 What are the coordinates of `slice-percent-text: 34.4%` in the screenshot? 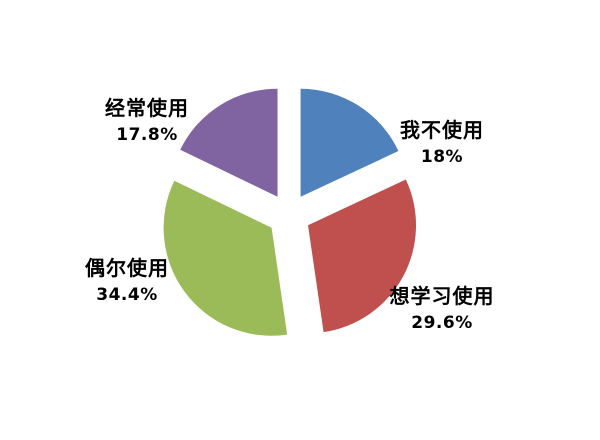 It's located at (127, 295).